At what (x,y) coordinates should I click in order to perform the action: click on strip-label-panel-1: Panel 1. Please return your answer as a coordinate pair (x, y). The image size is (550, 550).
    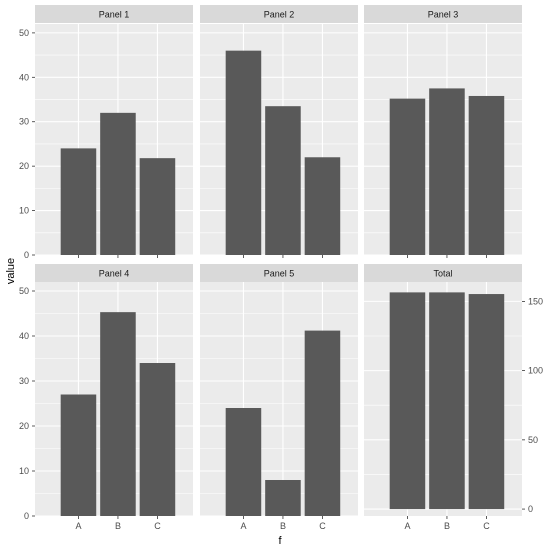
    Looking at the image, I should click on (114, 15).